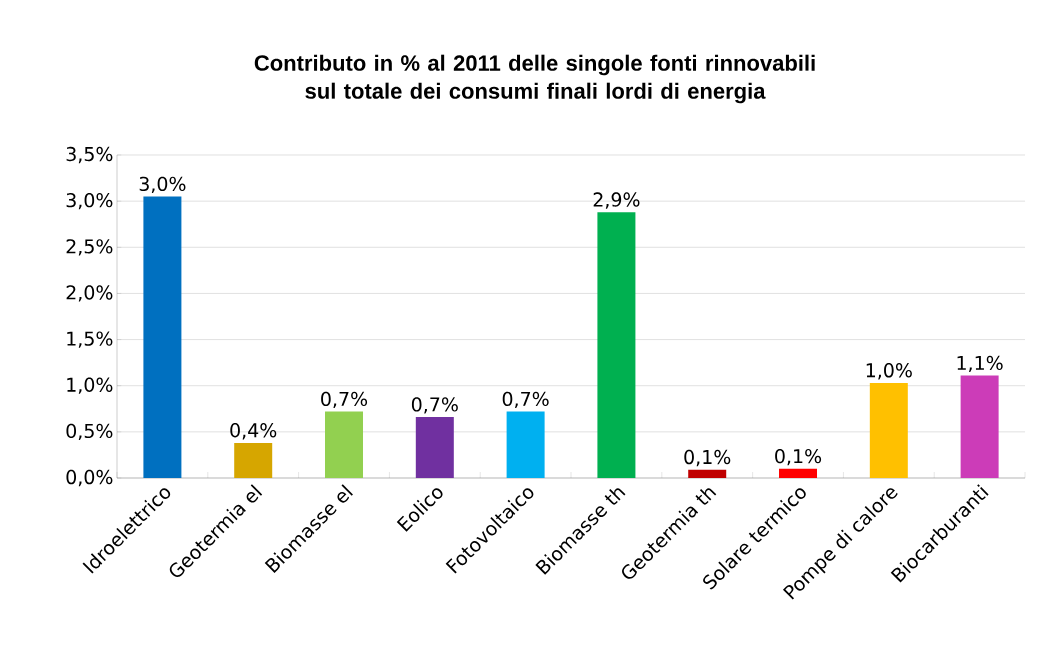  Describe the element at coordinates (89, 432) in the screenshot. I see `y-tick-label: 0,5%` at that location.